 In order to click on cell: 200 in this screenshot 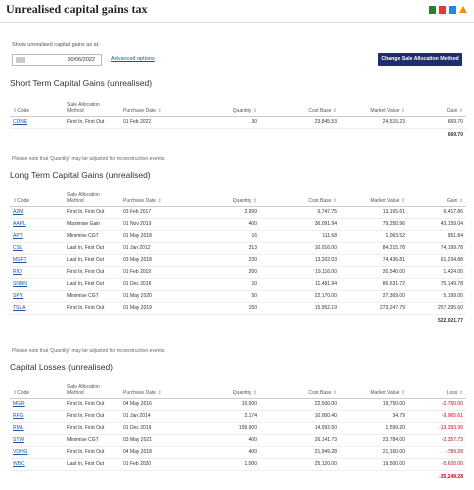, I will do `click(225, 272)`.